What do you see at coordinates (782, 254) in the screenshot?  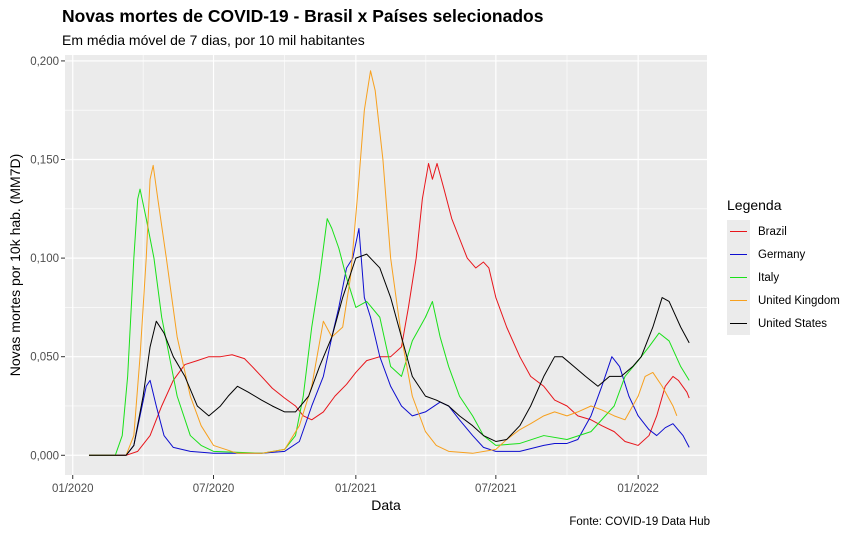 I see `legend-label: Germany` at bounding box center [782, 254].